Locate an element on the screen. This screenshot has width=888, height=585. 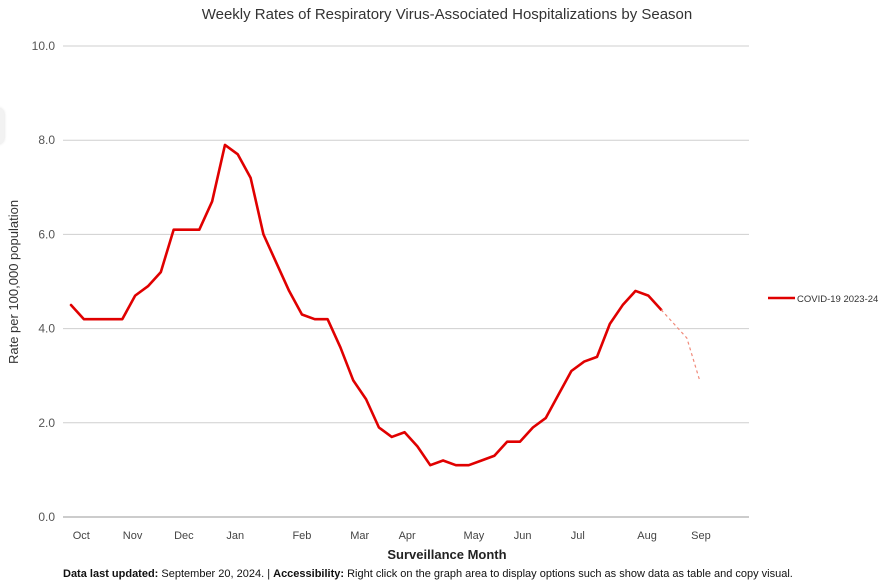
y-tick-label: 10.0 is located at coordinates (44, 46).